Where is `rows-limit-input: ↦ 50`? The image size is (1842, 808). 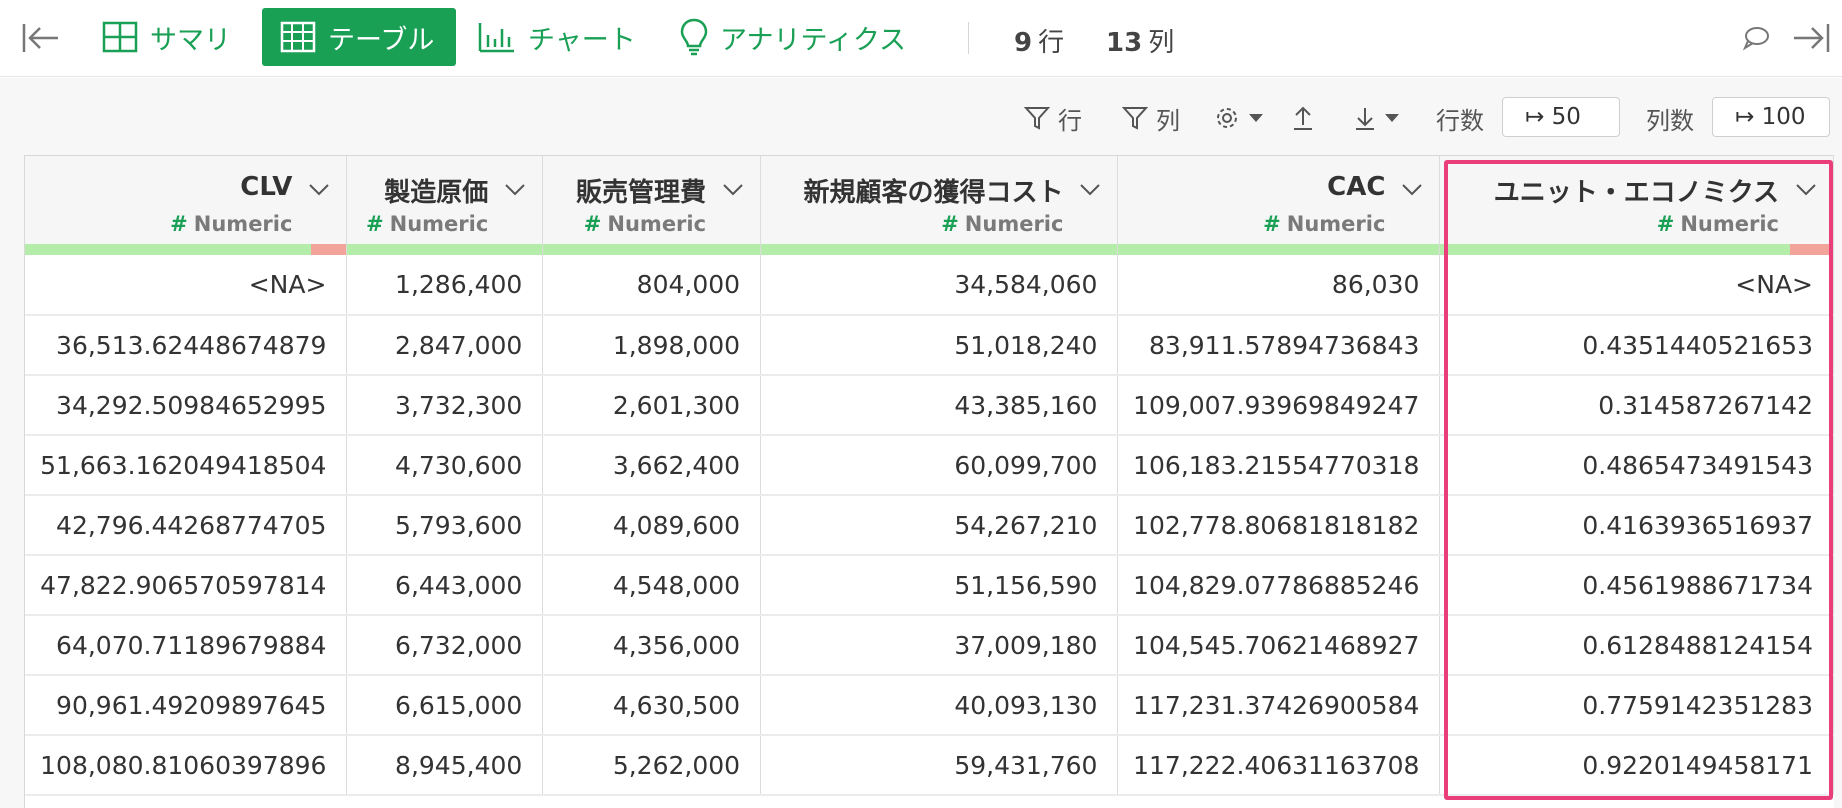
rows-limit-input: ↦ 50 is located at coordinates (1561, 117).